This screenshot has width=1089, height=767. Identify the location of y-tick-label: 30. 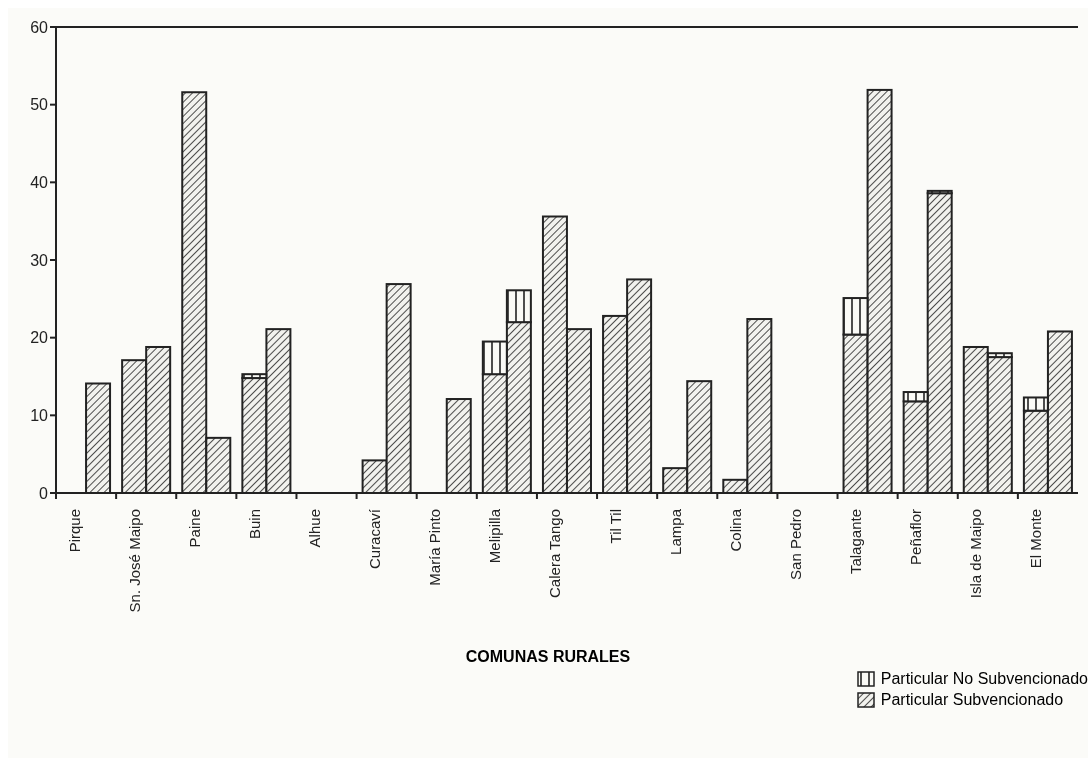
(39, 260).